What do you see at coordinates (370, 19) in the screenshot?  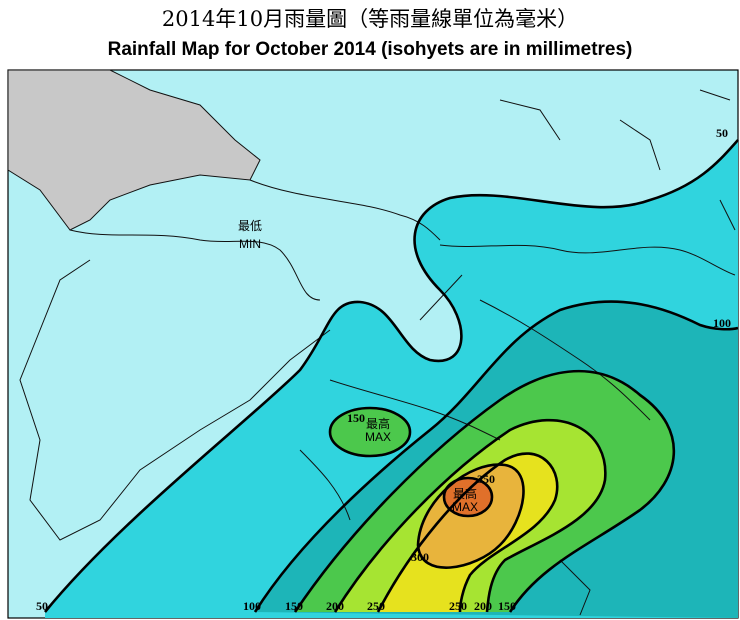 I see `title-zh: 2014年10月雨量圖（等雨量線單位為毫米）` at bounding box center [370, 19].